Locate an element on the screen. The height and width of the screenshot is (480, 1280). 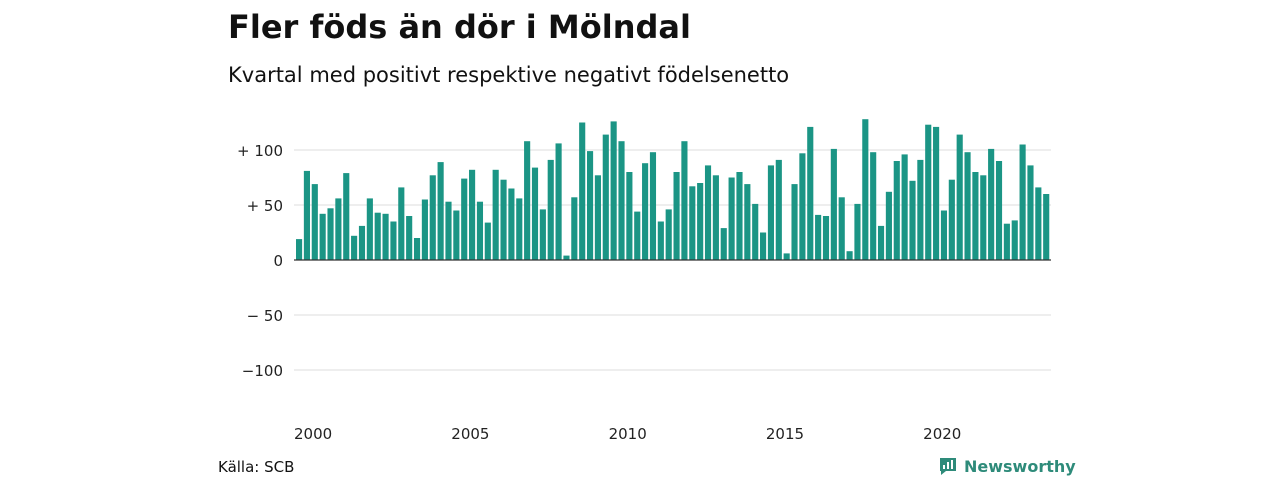
chart-title: Fler föds än dör i Mölndal is located at coordinates (459, 27).